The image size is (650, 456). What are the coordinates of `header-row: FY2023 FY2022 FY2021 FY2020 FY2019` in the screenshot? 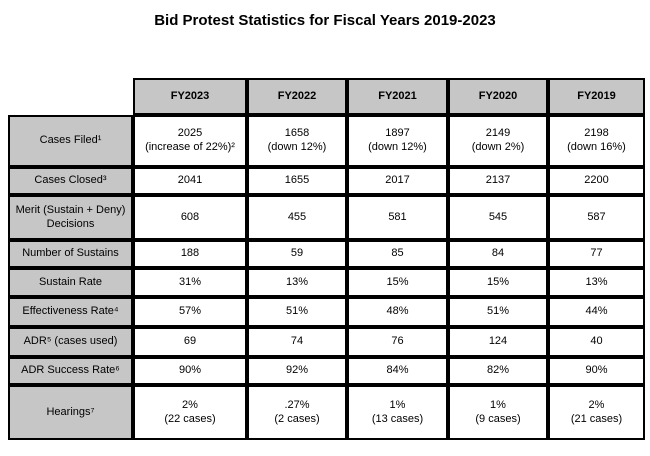 It's located at (326, 96).